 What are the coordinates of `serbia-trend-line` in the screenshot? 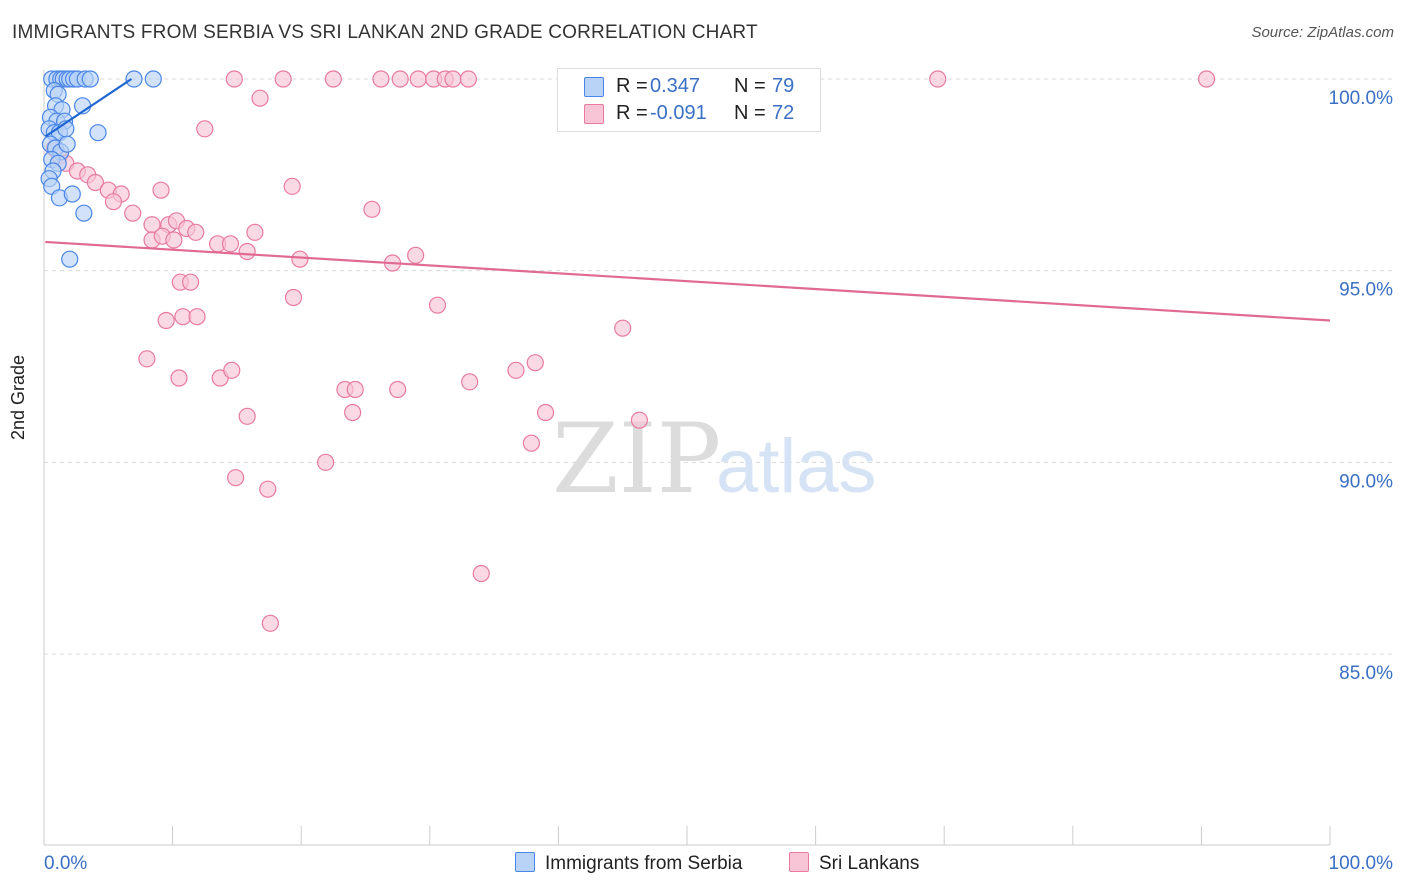 It's located at (88, 108).